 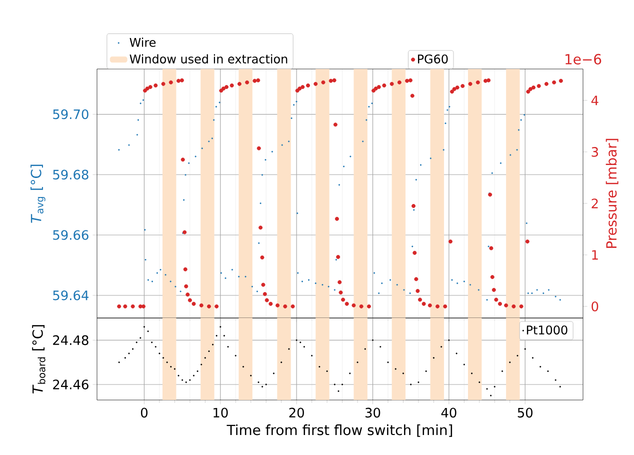 I want to click on y2-tick-label: 1, so click(x=595, y=255).